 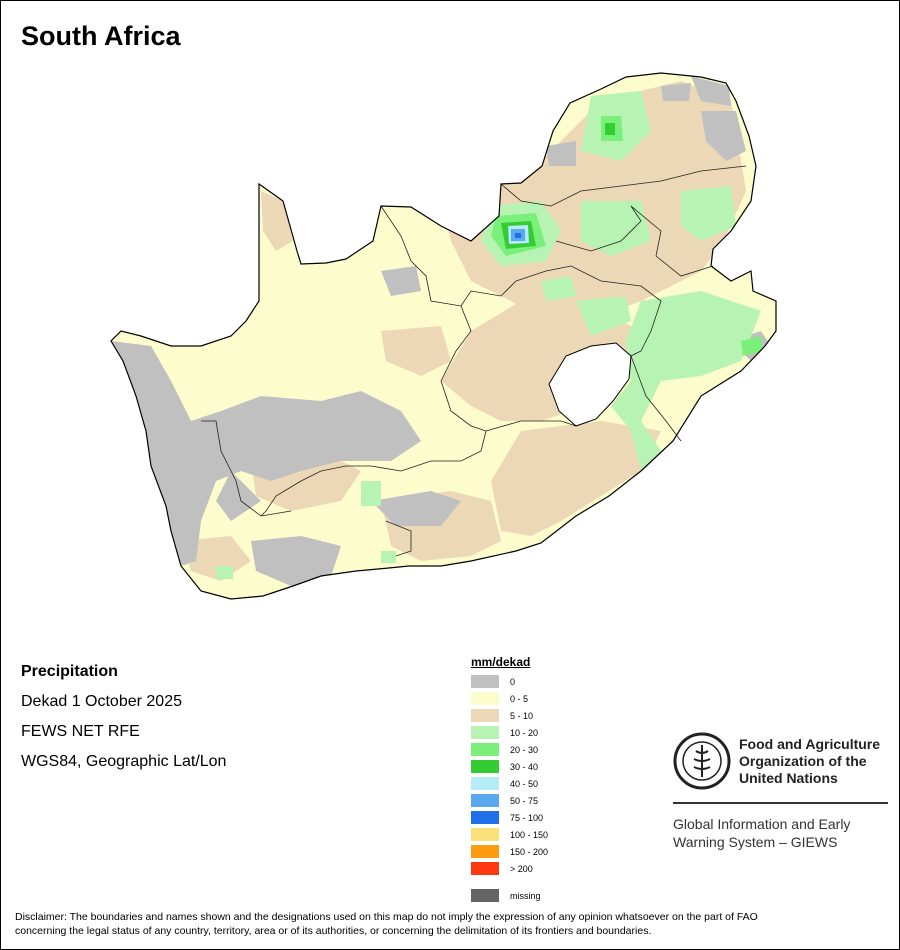 I want to click on boundary-mpumalanga-kzn, so click(x=672, y=241).